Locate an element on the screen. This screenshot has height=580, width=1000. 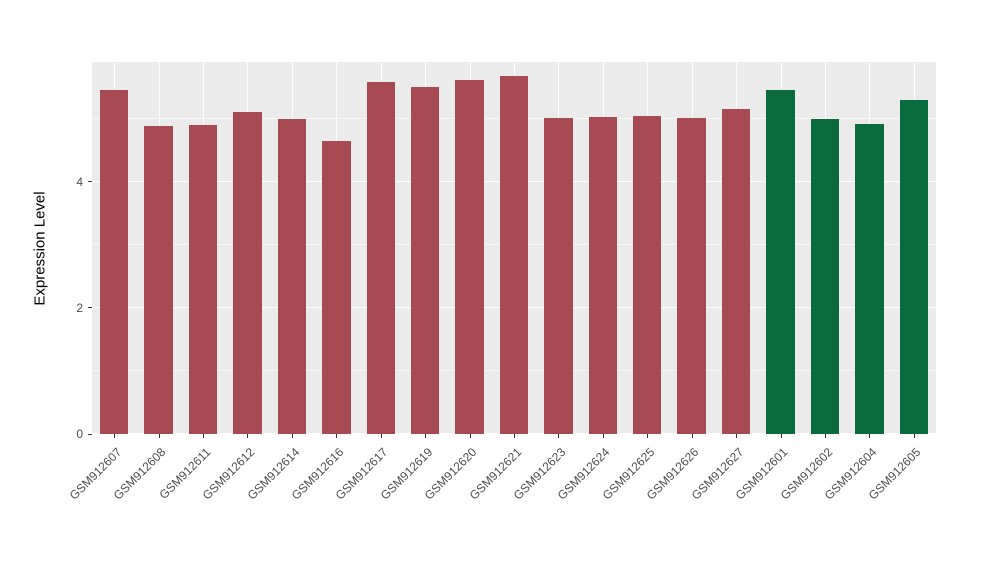
bar-GSM912626 is located at coordinates (691, 275).